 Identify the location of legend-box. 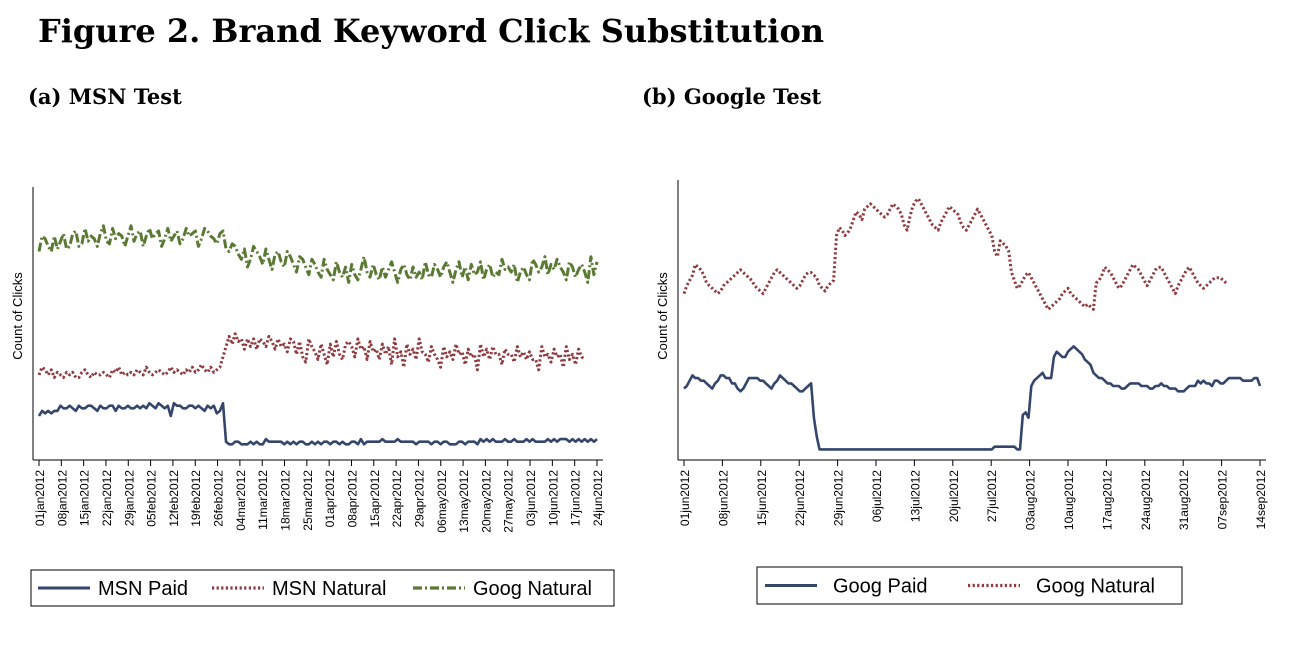
(322, 588).